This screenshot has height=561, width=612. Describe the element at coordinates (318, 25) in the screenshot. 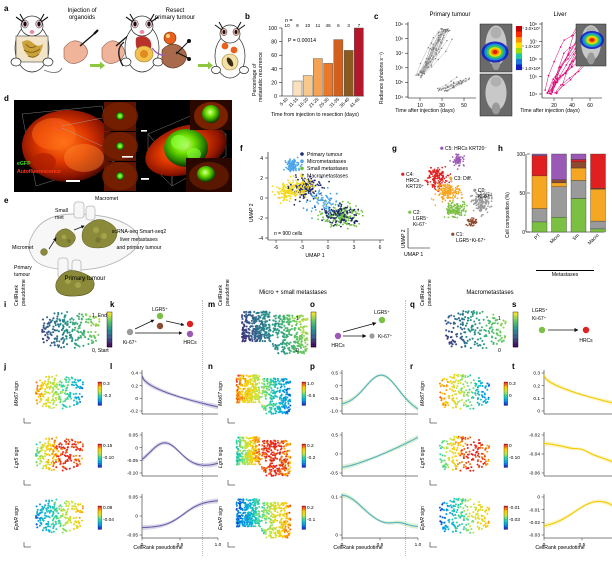

I see `panel-b-n-count: 11` at that location.